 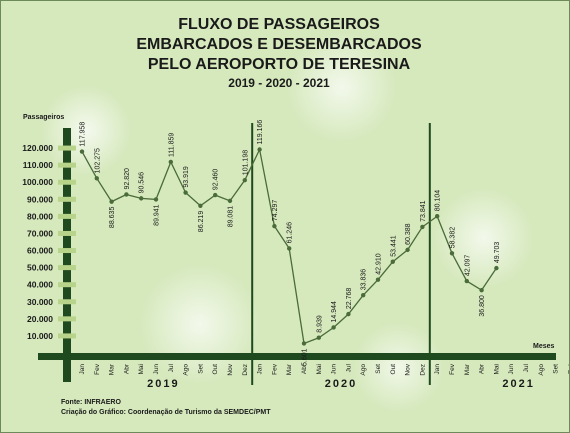 What do you see at coordinates (260, 132) in the screenshot?
I see `data-label: 119.166` at bounding box center [260, 132].